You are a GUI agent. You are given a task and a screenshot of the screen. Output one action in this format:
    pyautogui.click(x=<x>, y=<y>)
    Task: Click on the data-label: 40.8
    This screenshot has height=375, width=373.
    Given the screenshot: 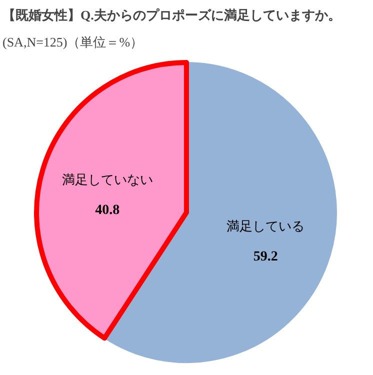 What is the action you would take?
    pyautogui.click(x=107, y=210)
    